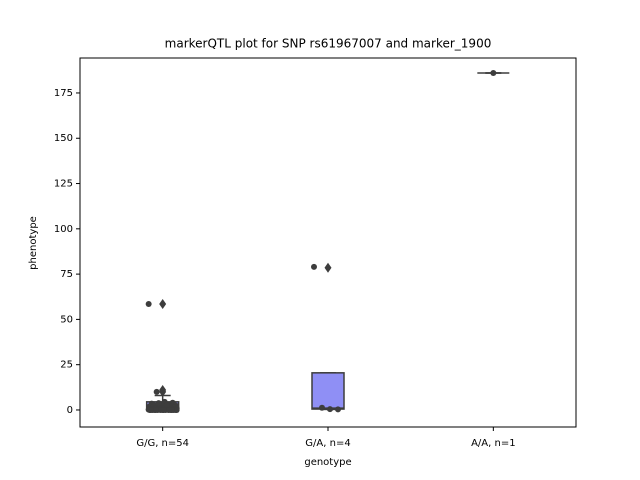 Image resolution: width=640 pixels, height=480 pixels. Describe the element at coordinates (493, 443) in the screenshot. I see `x-tick-label: A/A, n=1` at that location.